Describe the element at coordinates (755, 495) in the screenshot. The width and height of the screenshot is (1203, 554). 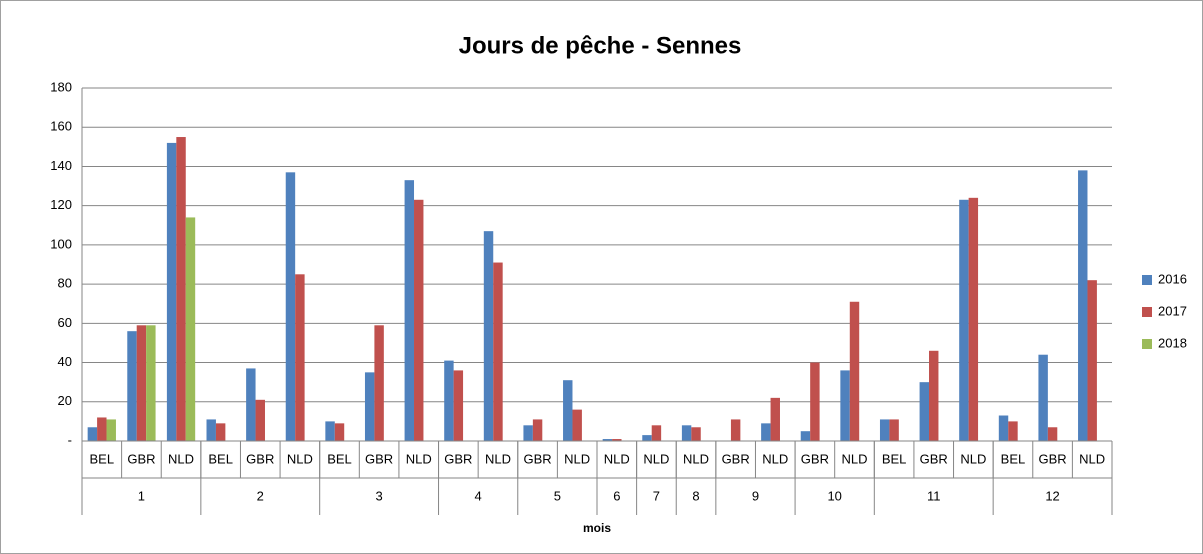
I see `group-label: 9` at that location.